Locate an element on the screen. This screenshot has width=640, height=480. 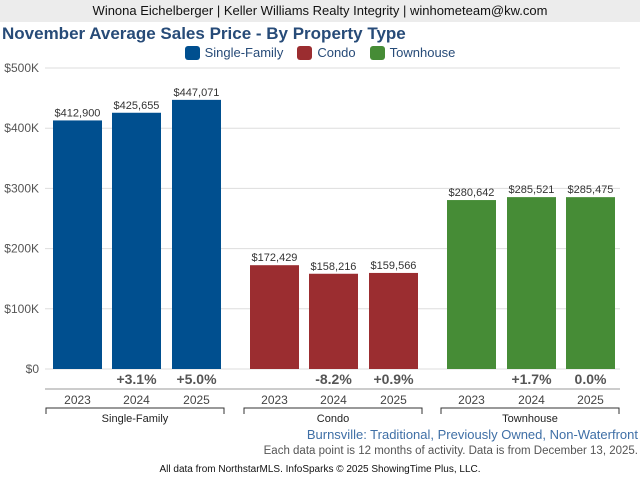
data-label: $159,566 is located at coordinates (394, 266).